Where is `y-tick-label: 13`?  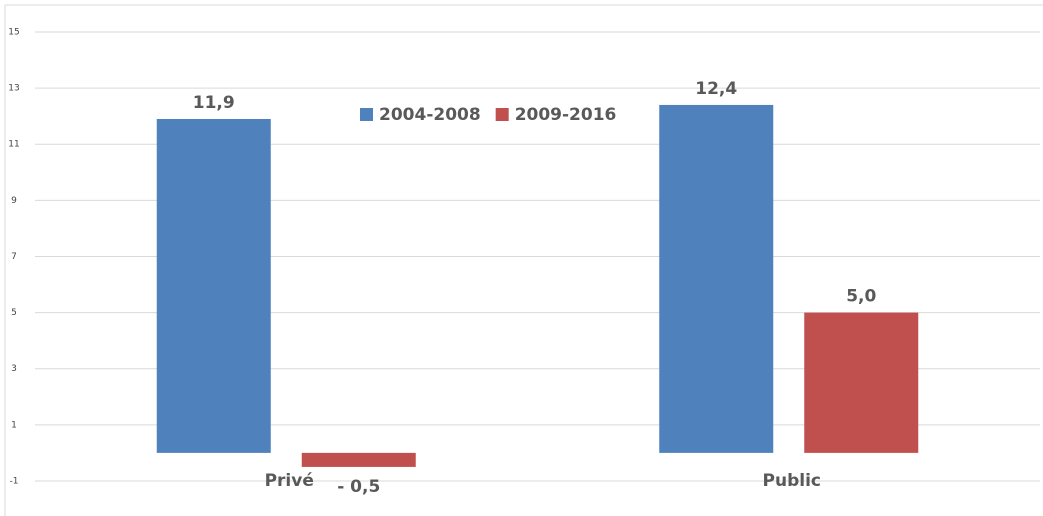
y-tick-label: 13 is located at coordinates (13, 89).